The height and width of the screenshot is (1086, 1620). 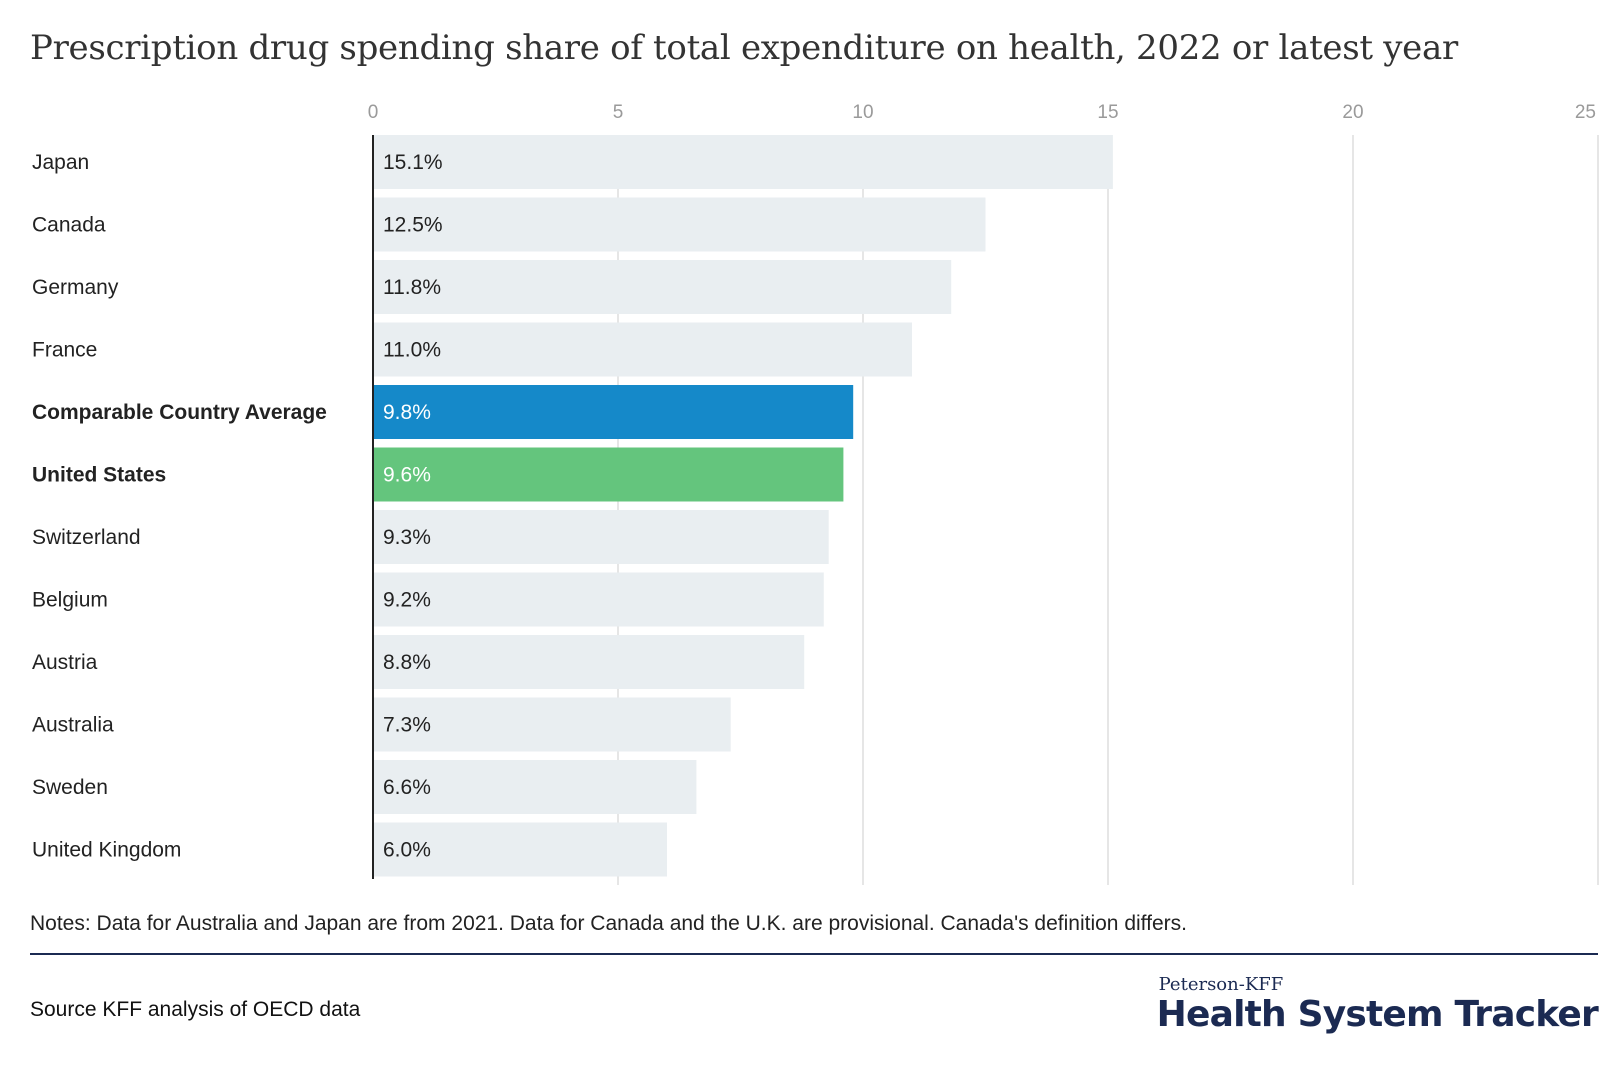 I want to click on category-label: Japan, so click(x=60, y=162).